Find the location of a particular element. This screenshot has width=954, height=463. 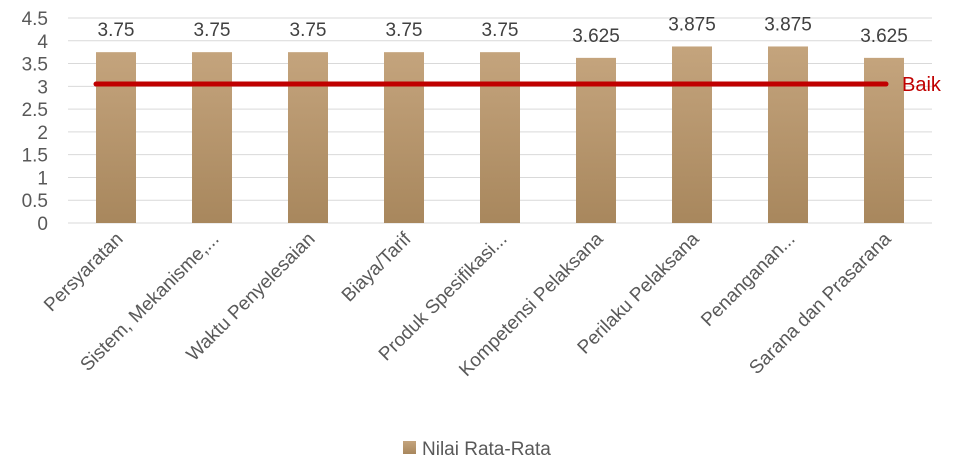

y-tick-label: 3 is located at coordinates (42, 87).